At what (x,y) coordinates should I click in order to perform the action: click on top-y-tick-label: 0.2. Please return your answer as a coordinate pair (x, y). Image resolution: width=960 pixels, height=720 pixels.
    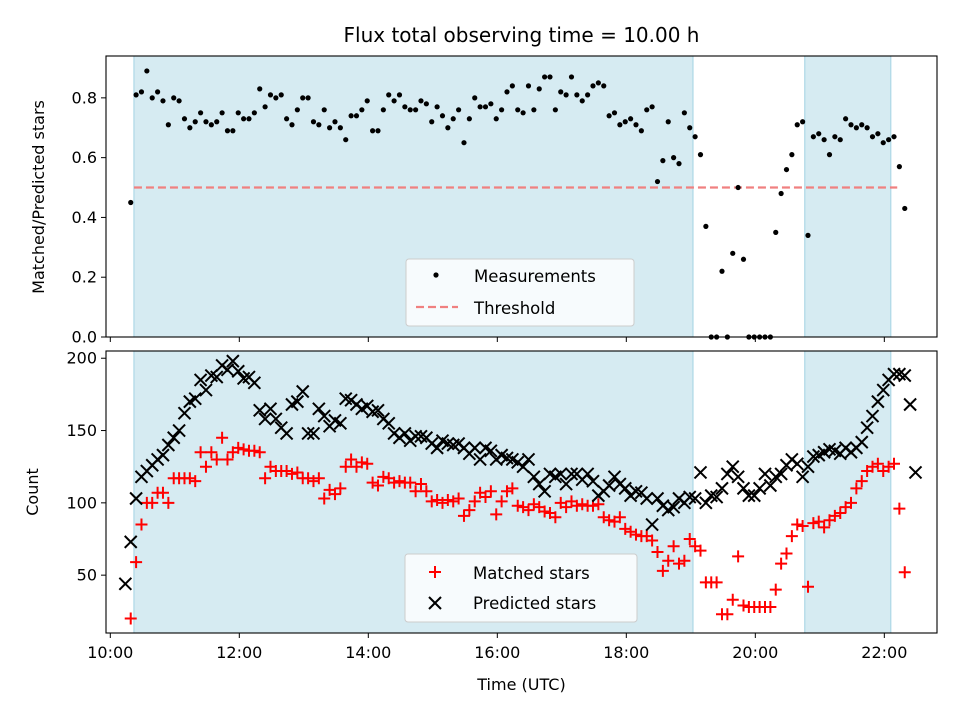
    Looking at the image, I should click on (84, 277).